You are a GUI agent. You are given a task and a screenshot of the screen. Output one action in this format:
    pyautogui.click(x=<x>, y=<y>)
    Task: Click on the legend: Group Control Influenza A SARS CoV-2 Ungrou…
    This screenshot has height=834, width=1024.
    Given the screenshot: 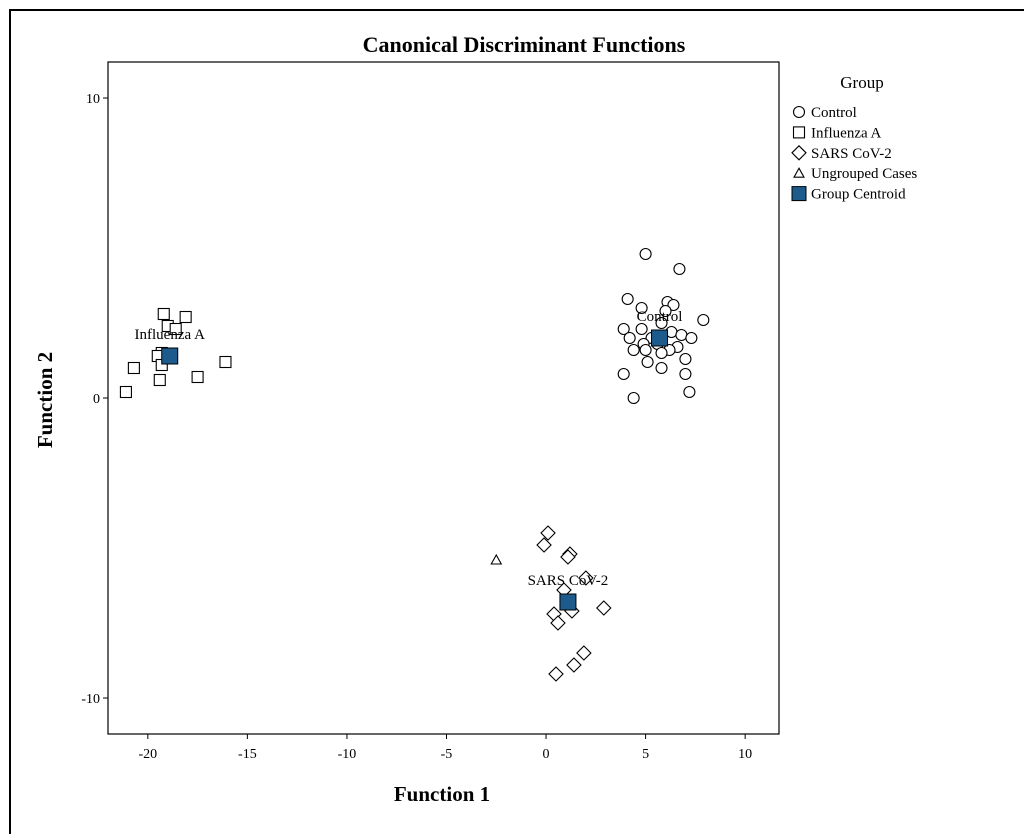 What is the action you would take?
    pyautogui.click(x=854, y=138)
    